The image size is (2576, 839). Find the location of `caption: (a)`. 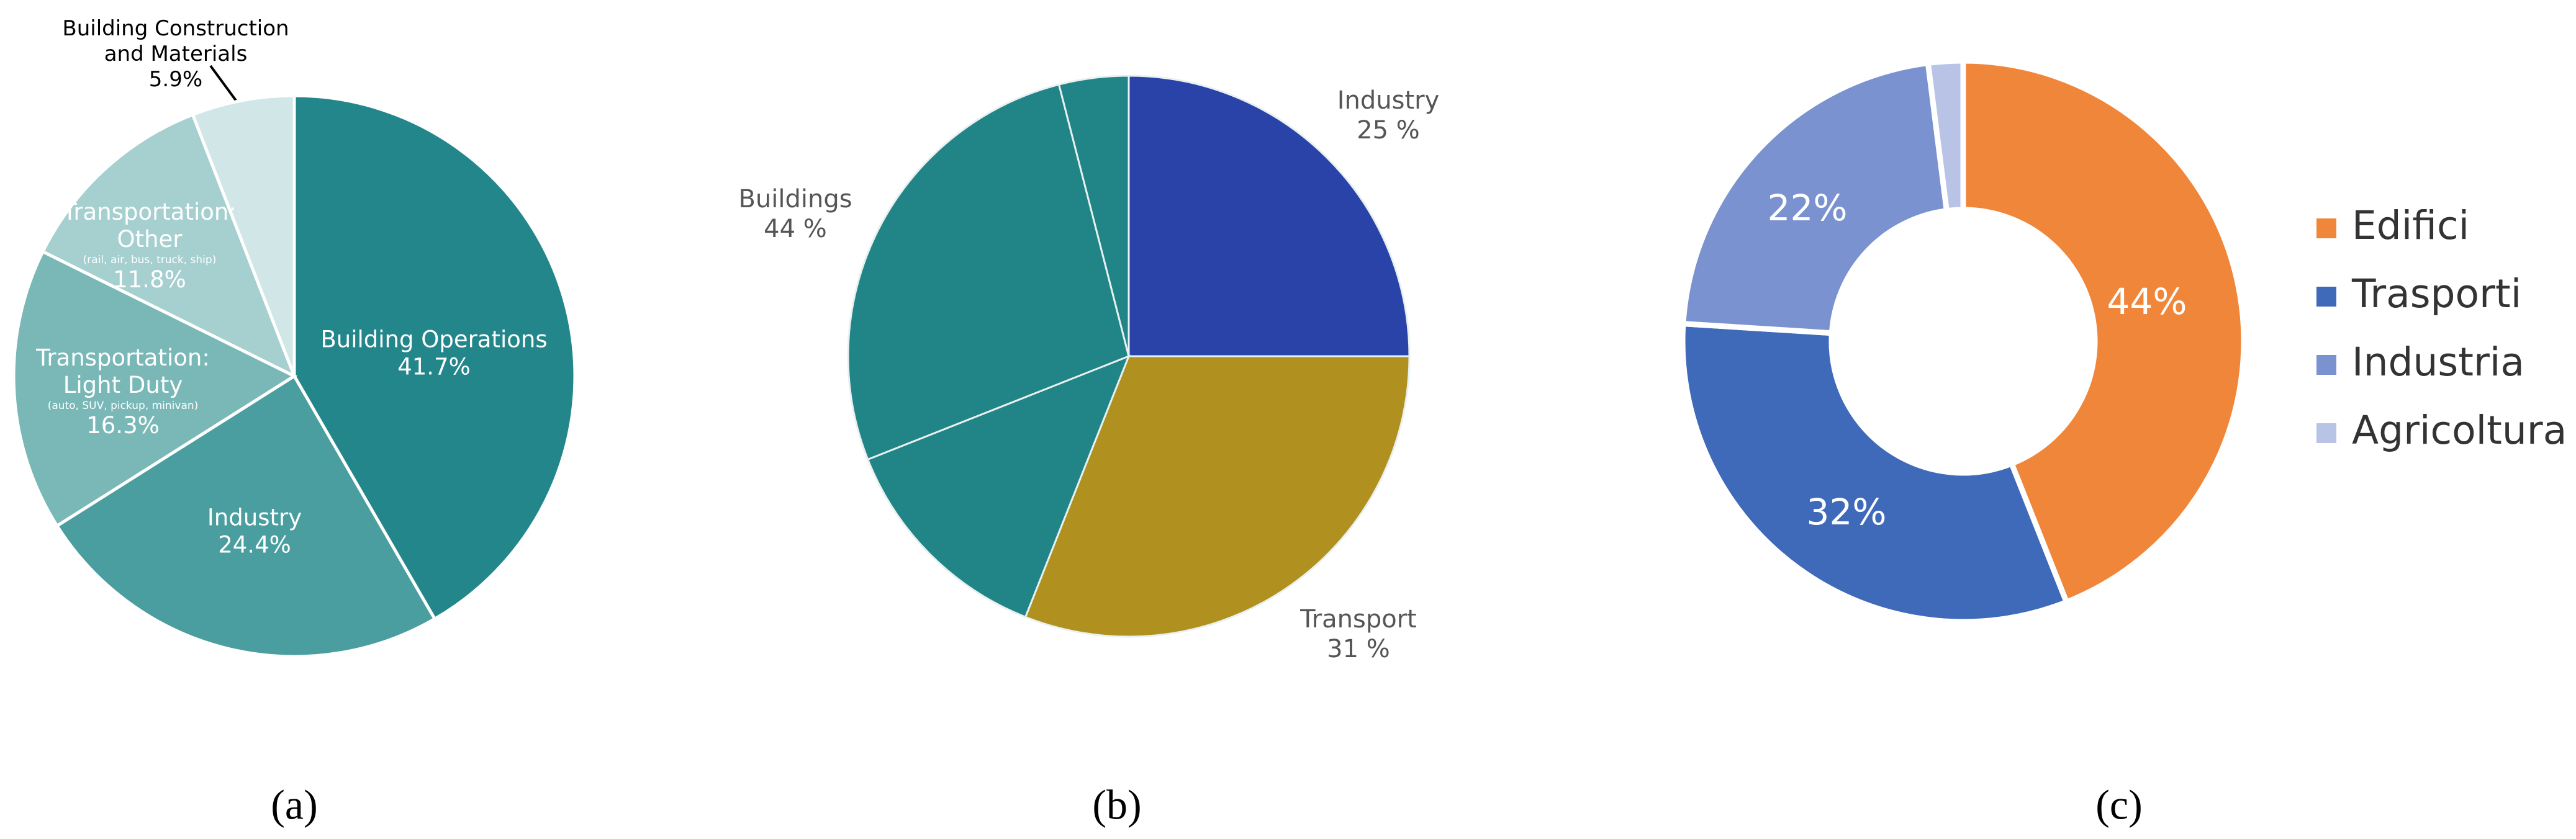

caption: (a) is located at coordinates (294, 805).